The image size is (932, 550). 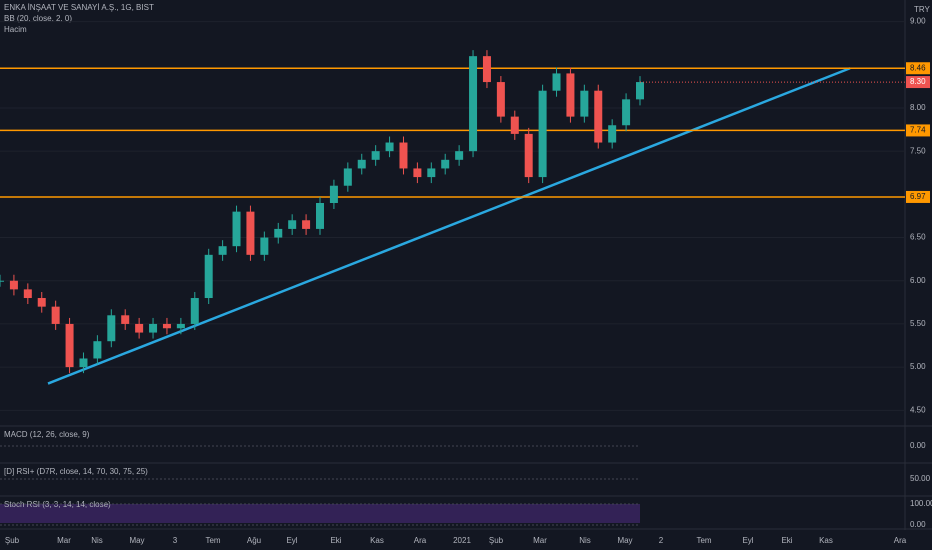 I want to click on pane-title: Stoch RSI (3, 3, 14, 14, close), so click(x=57, y=504).